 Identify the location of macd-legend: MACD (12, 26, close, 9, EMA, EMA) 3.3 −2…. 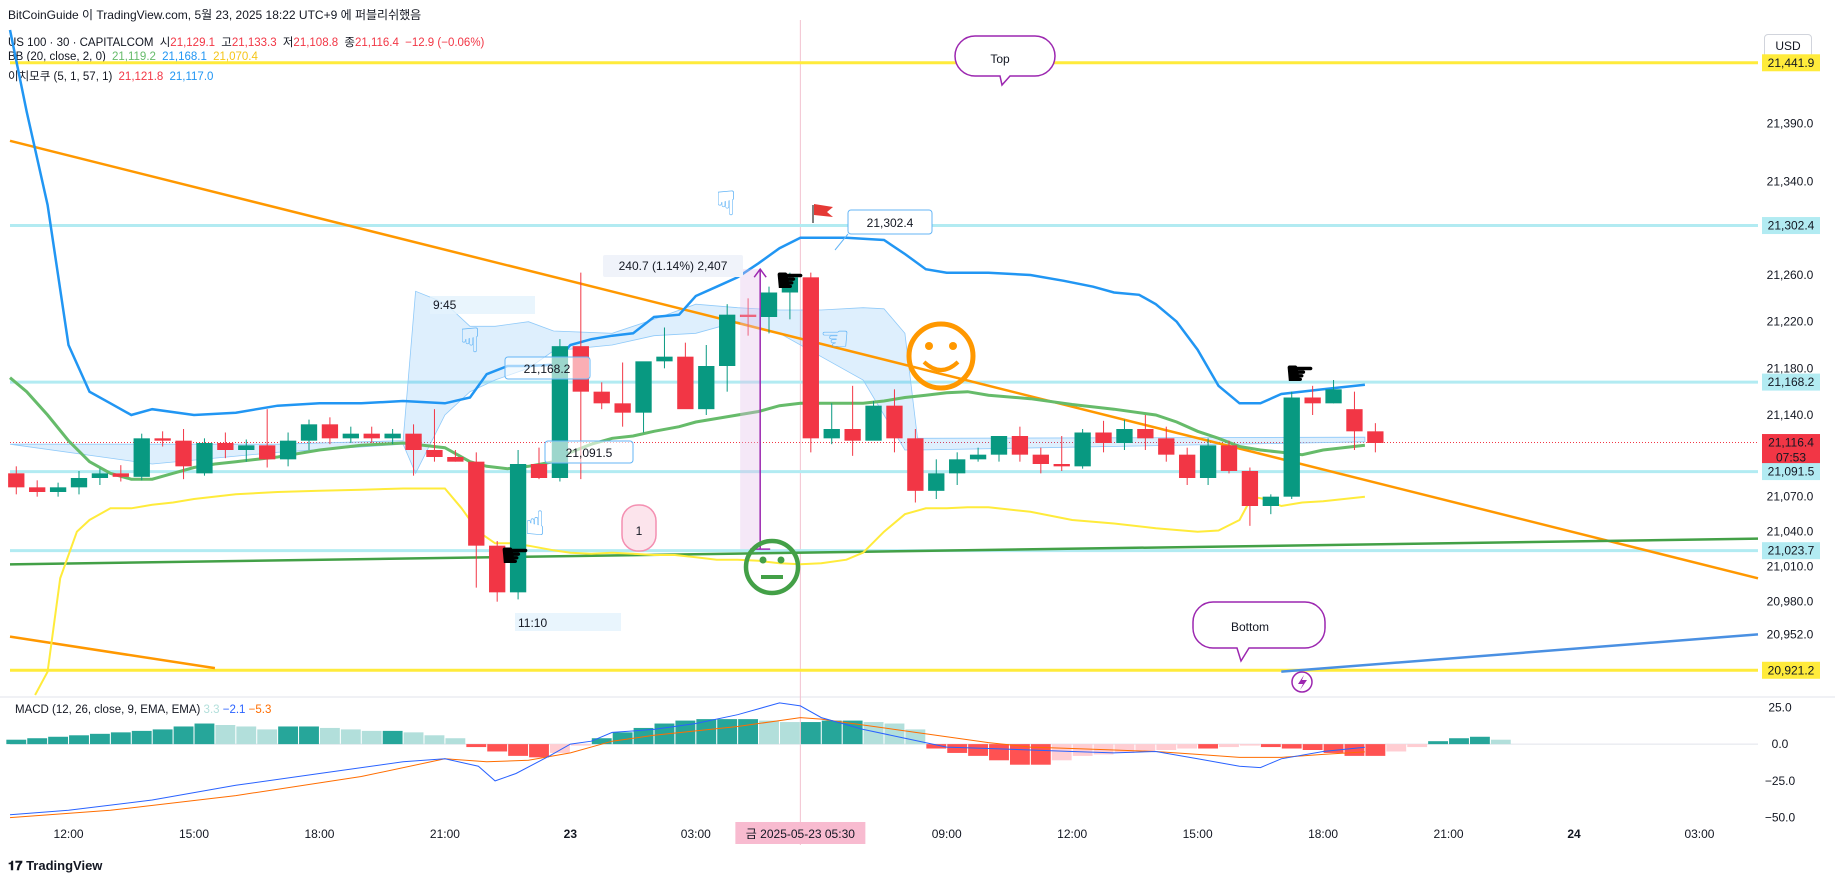
(143, 710).